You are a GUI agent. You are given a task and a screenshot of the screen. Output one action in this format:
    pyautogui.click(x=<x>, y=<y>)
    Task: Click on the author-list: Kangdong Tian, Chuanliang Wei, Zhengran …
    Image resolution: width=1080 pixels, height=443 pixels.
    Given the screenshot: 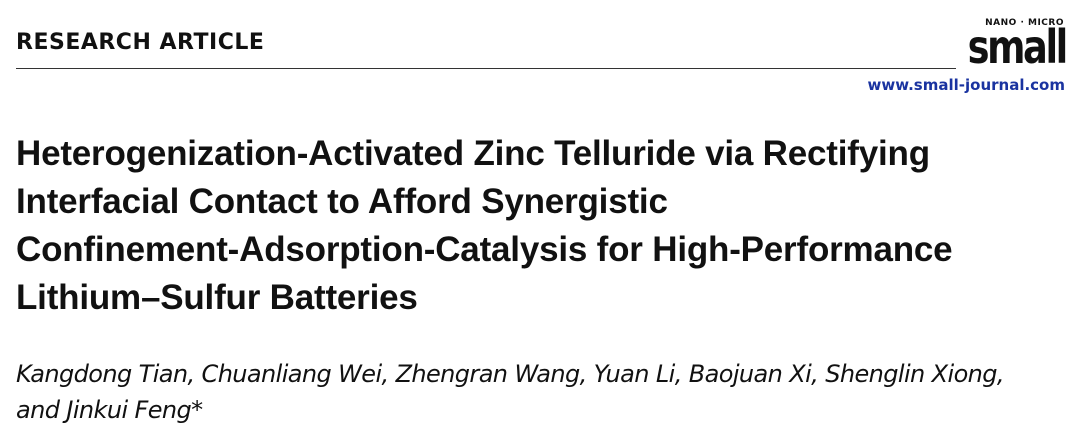 What is the action you would take?
    pyautogui.click(x=510, y=392)
    